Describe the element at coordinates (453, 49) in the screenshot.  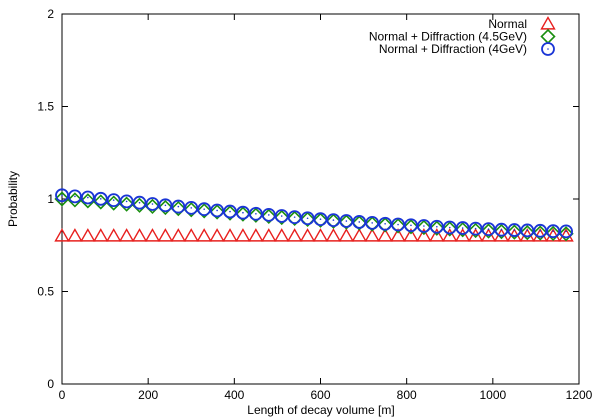
I see `legend-label: Normal + Diffraction (4GeV)` at that location.